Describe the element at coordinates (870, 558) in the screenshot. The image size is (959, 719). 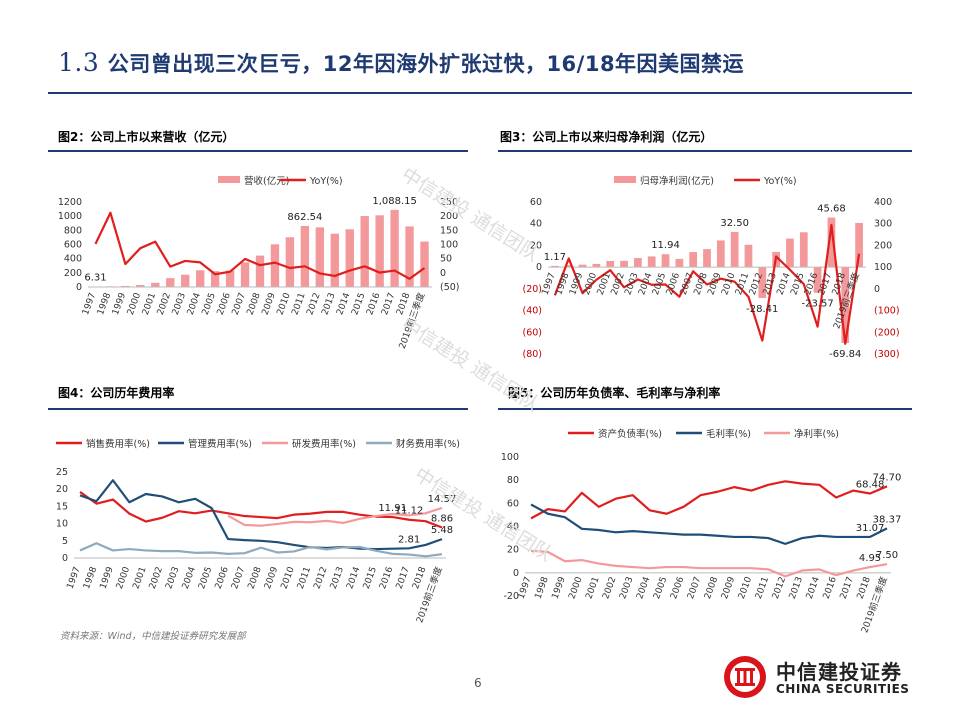
I see `fig5-data-label: 4.95` at that location.